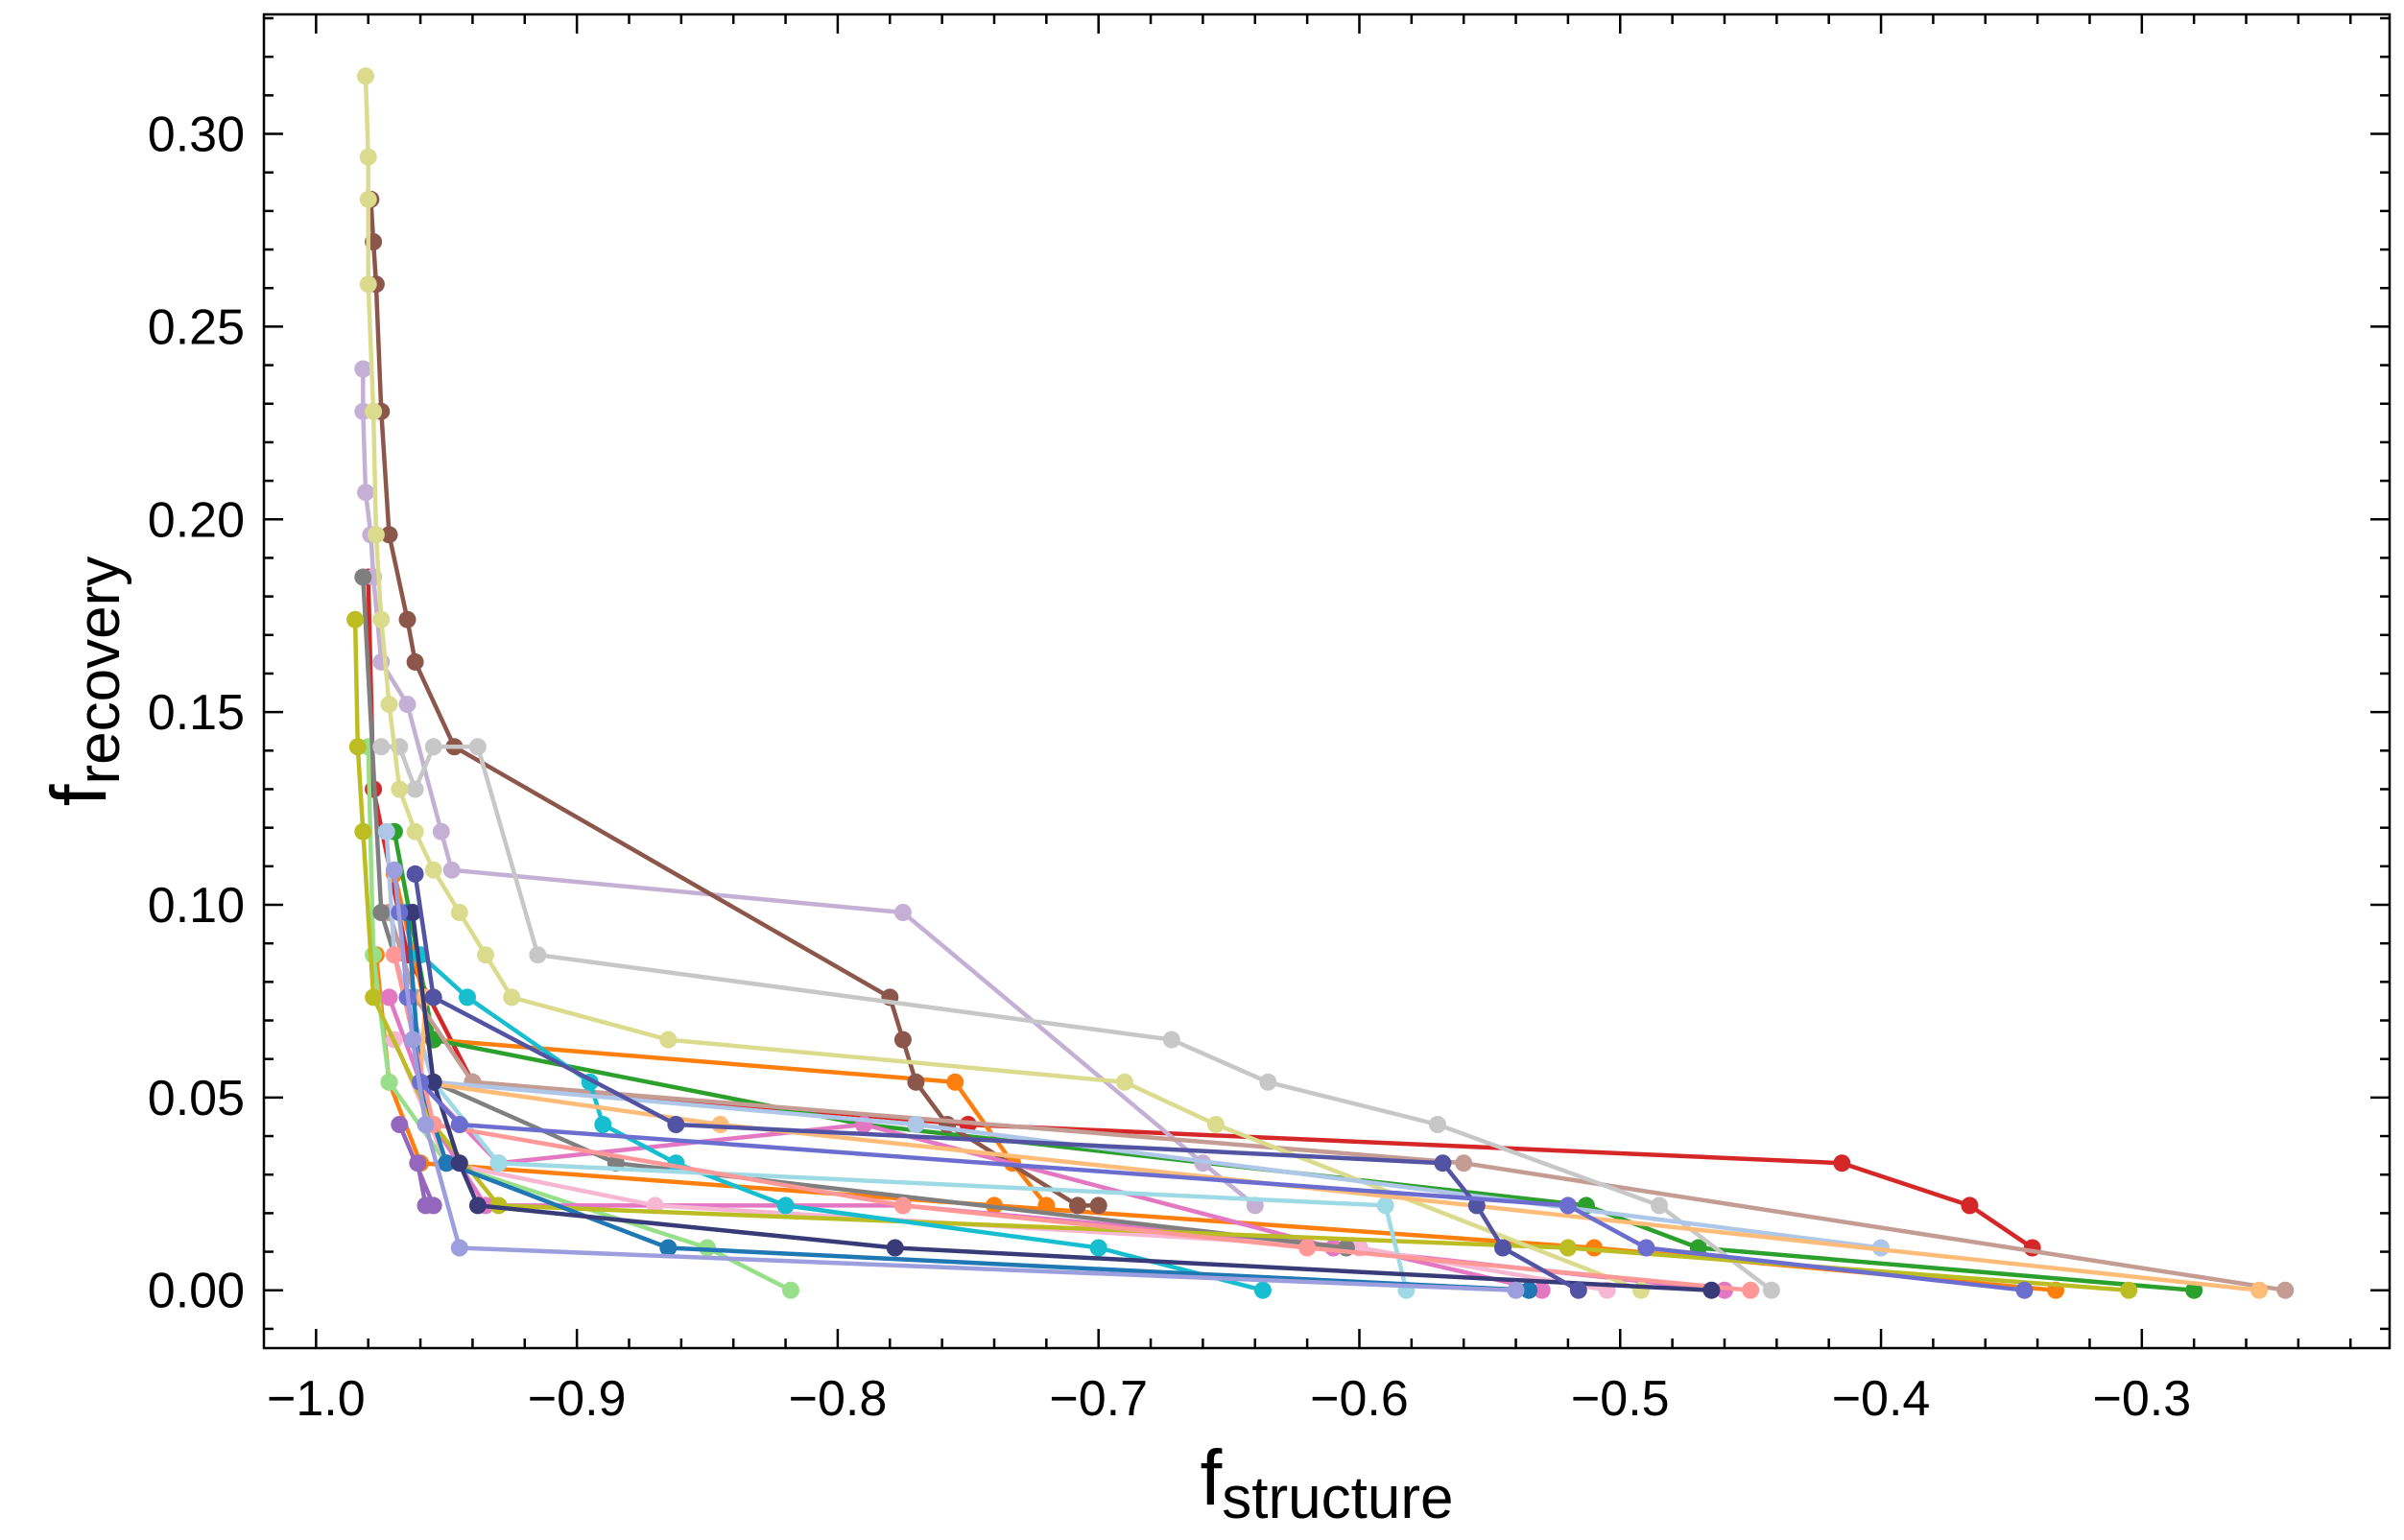 The width and height of the screenshot is (2404, 1540). I want to click on x-axis-label-main: f, so click(1212, 1478).